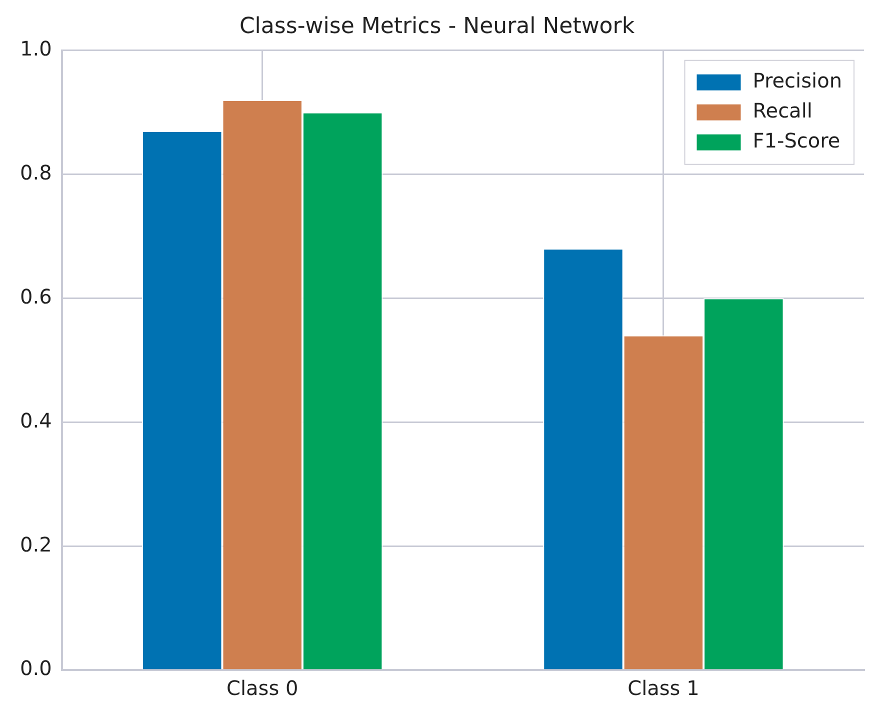 This screenshot has width=874, height=716. I want to click on legend-label: F1-Score, so click(796, 140).